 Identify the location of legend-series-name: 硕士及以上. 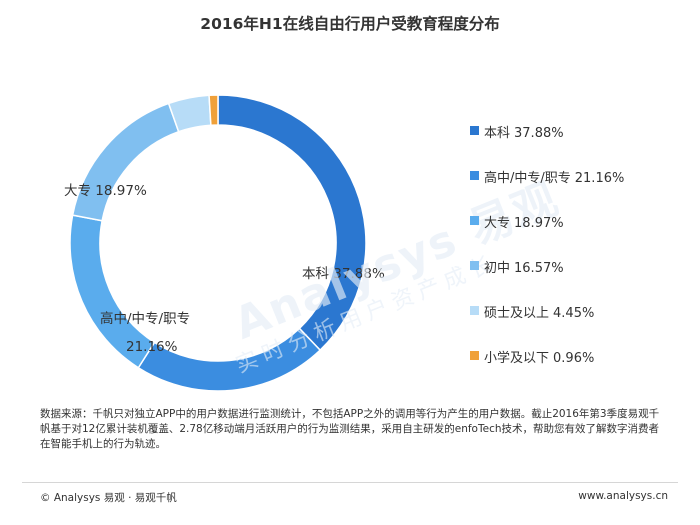
(517, 313).